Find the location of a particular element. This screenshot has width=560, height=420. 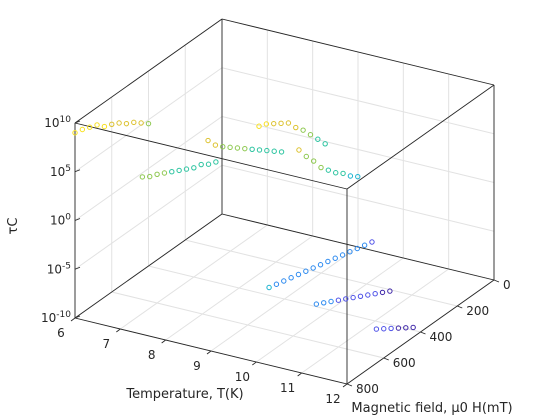

x-tick-label: 10 is located at coordinates (242, 377).